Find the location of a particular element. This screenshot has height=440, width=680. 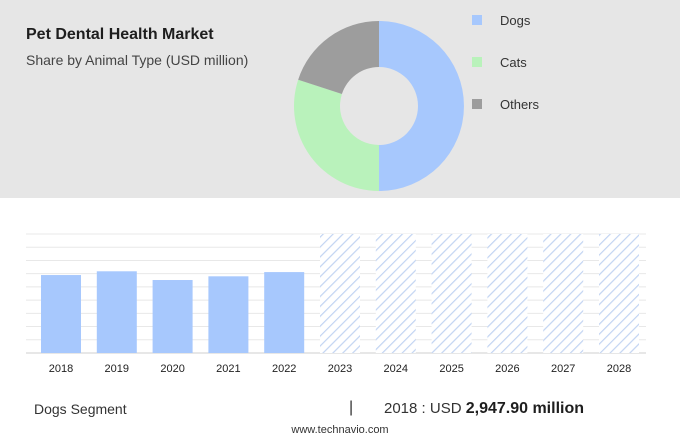

donut-slice-others is located at coordinates (338, 57).